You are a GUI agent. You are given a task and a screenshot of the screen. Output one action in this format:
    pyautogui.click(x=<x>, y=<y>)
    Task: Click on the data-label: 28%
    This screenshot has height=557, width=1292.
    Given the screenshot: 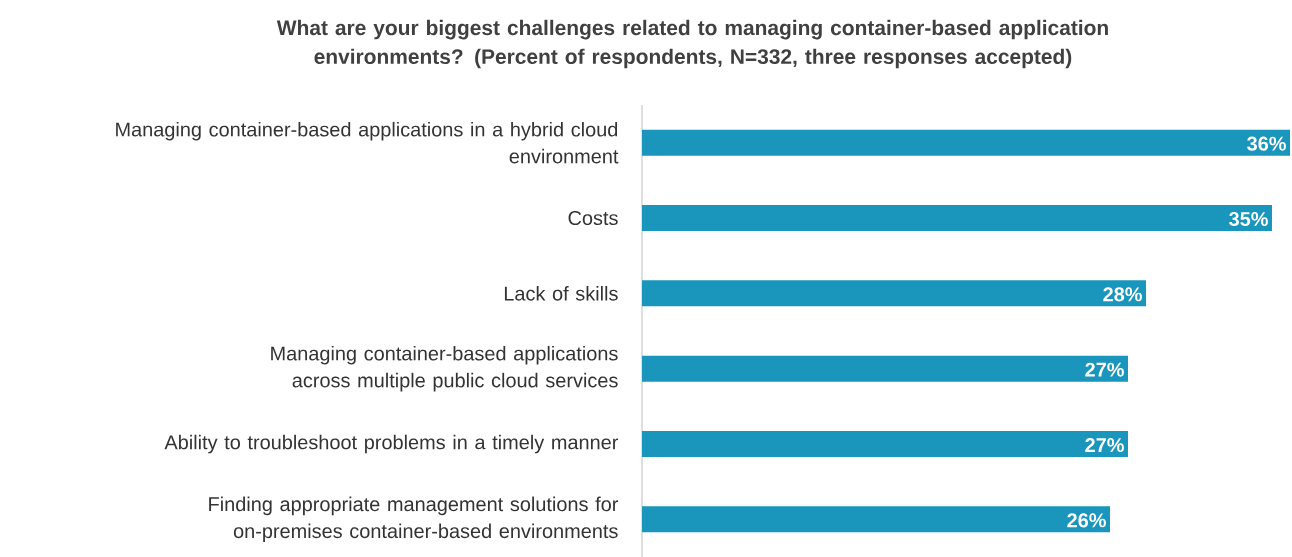 What is the action you would take?
    pyautogui.click(x=1122, y=294)
    